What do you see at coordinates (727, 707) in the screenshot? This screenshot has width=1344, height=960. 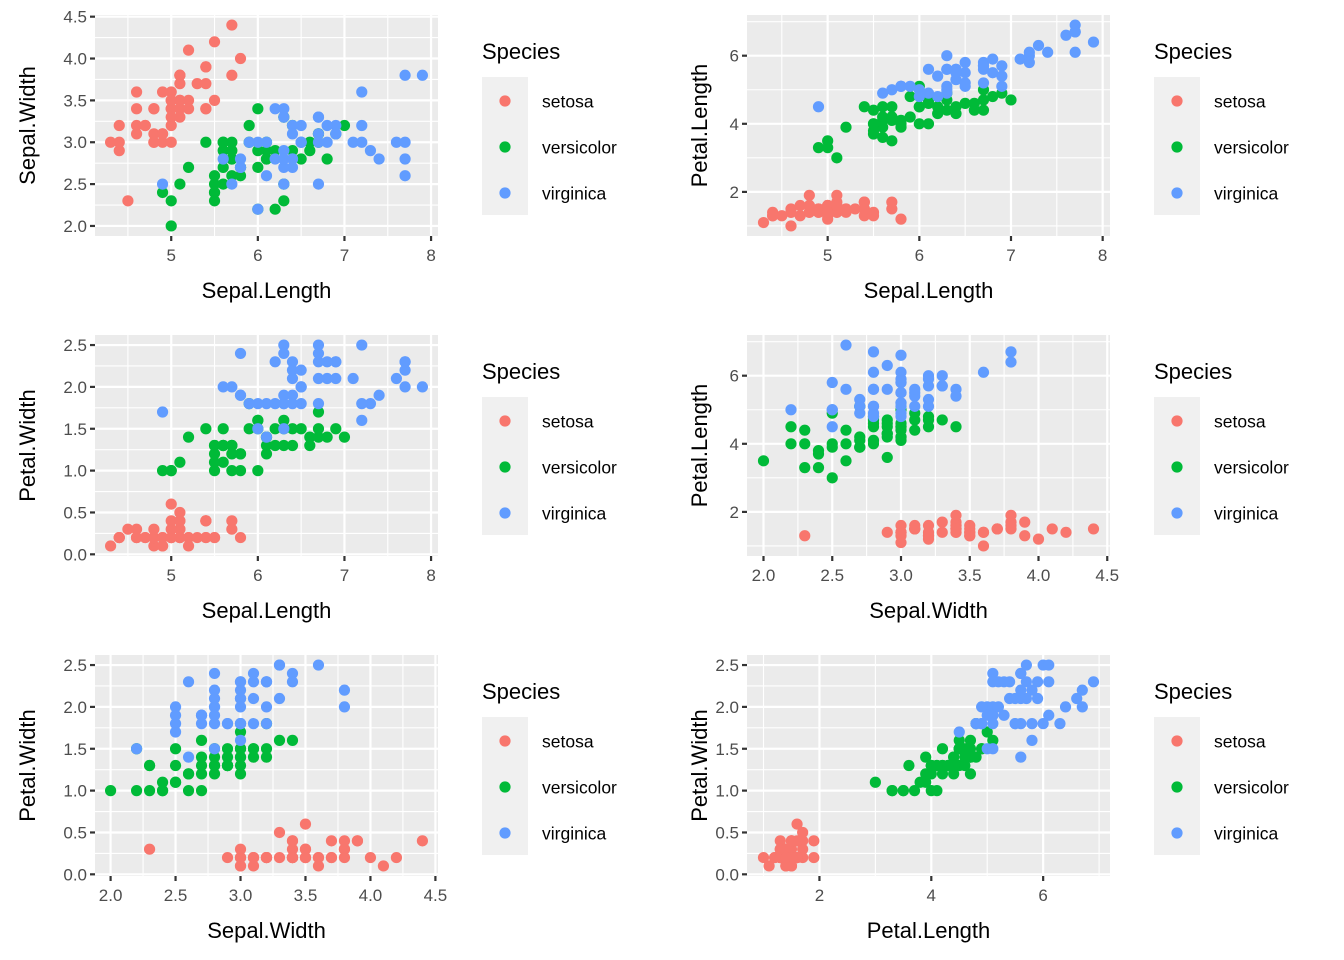 I see `y-tick-label: 2.0` at bounding box center [727, 707].